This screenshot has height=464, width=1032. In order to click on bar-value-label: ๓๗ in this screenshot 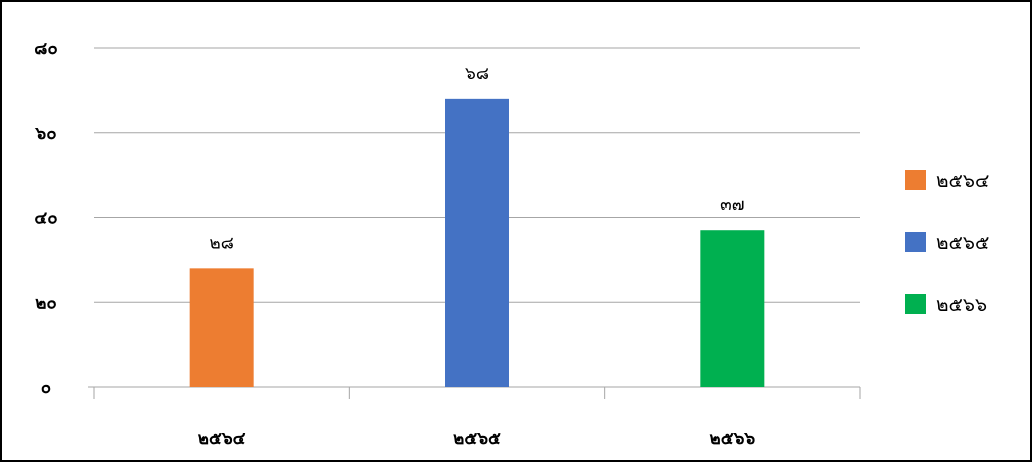, I will do `click(732, 205)`.